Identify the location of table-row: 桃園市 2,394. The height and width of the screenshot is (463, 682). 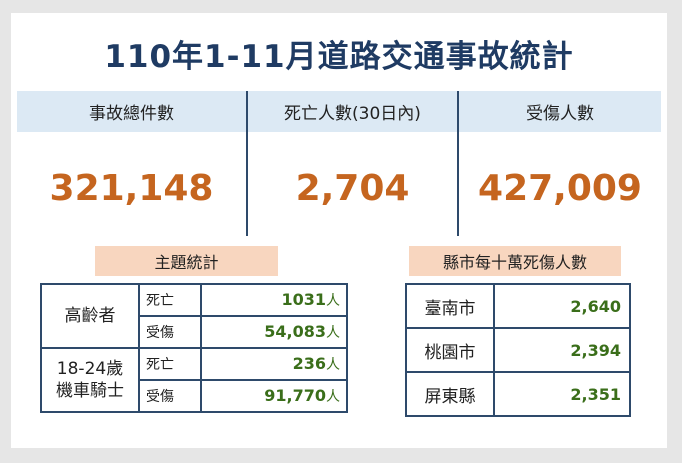
(518, 350).